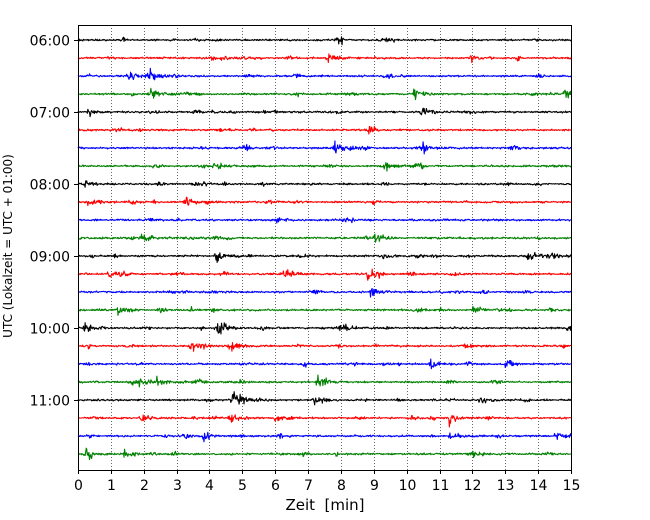 Image resolution: width=650 pixels, height=520 pixels. I want to click on y-tick-label-5: 11:00, so click(50, 402).